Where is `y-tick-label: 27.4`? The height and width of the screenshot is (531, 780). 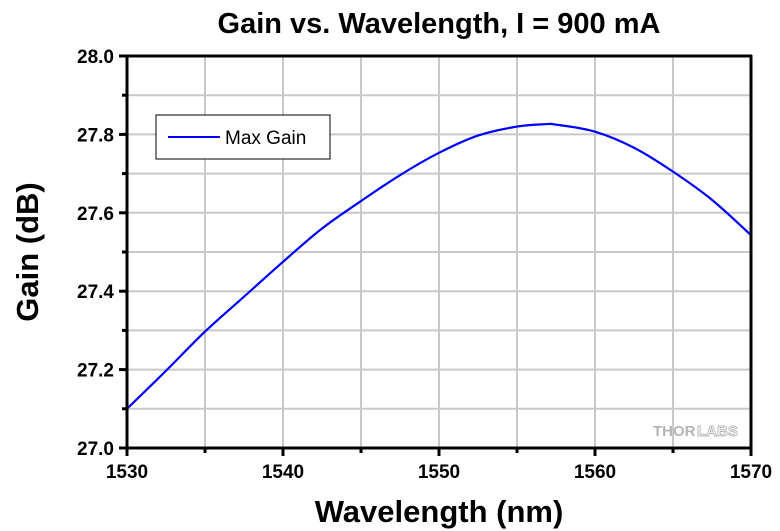 y-tick-label: 27.4 is located at coordinates (95, 292).